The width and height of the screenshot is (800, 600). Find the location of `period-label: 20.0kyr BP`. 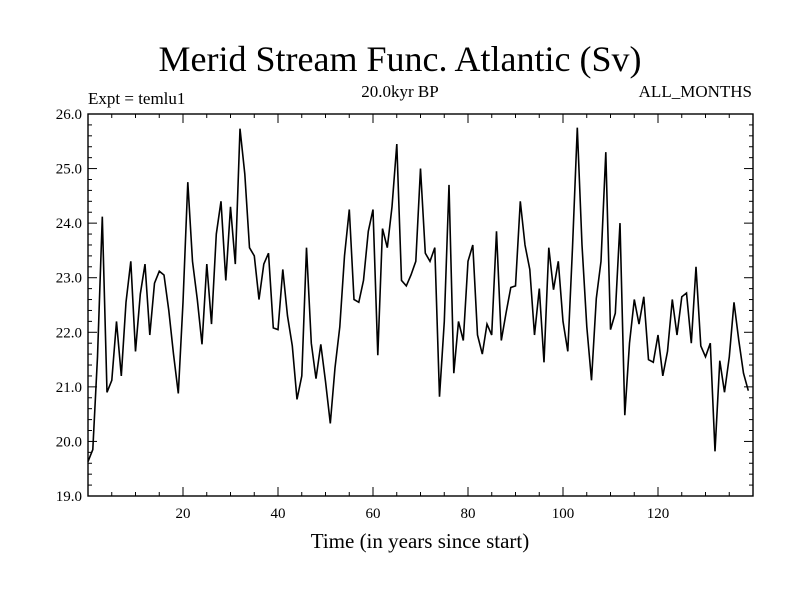

period-label: 20.0kyr BP is located at coordinates (400, 91).